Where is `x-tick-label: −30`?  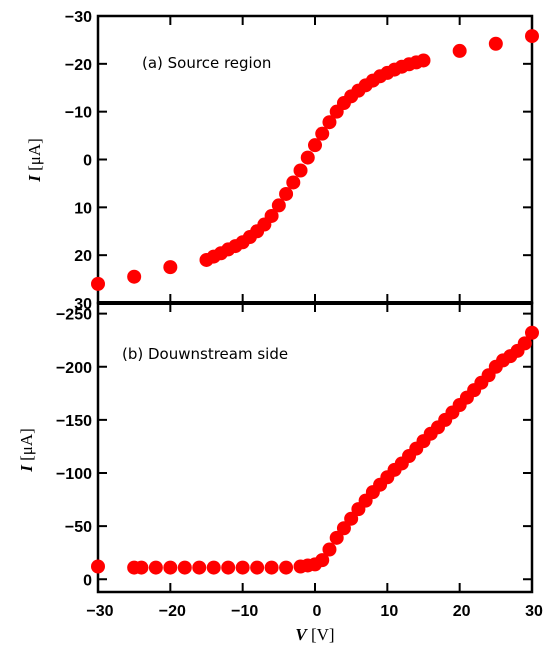
x-tick-label: −30 is located at coordinates (99, 611).